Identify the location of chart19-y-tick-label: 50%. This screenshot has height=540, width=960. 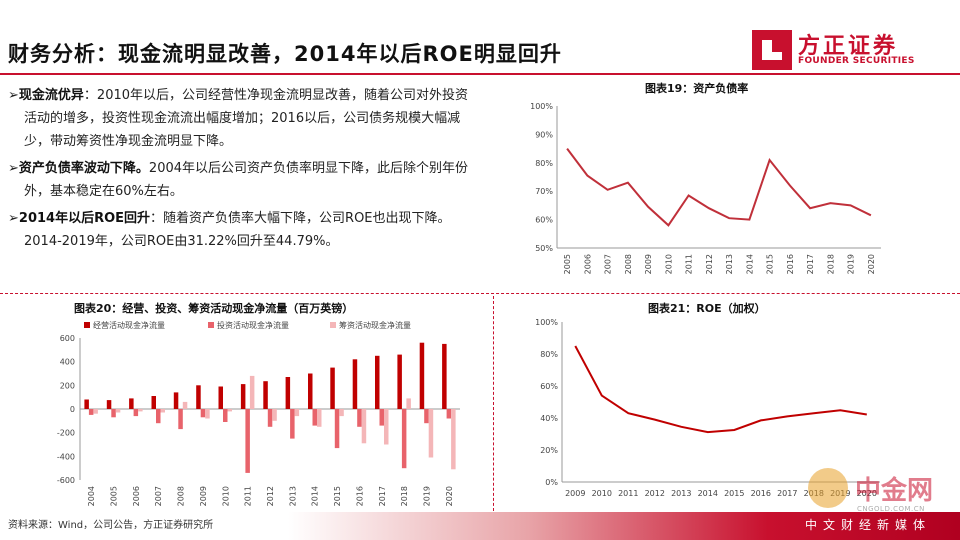
(544, 248).